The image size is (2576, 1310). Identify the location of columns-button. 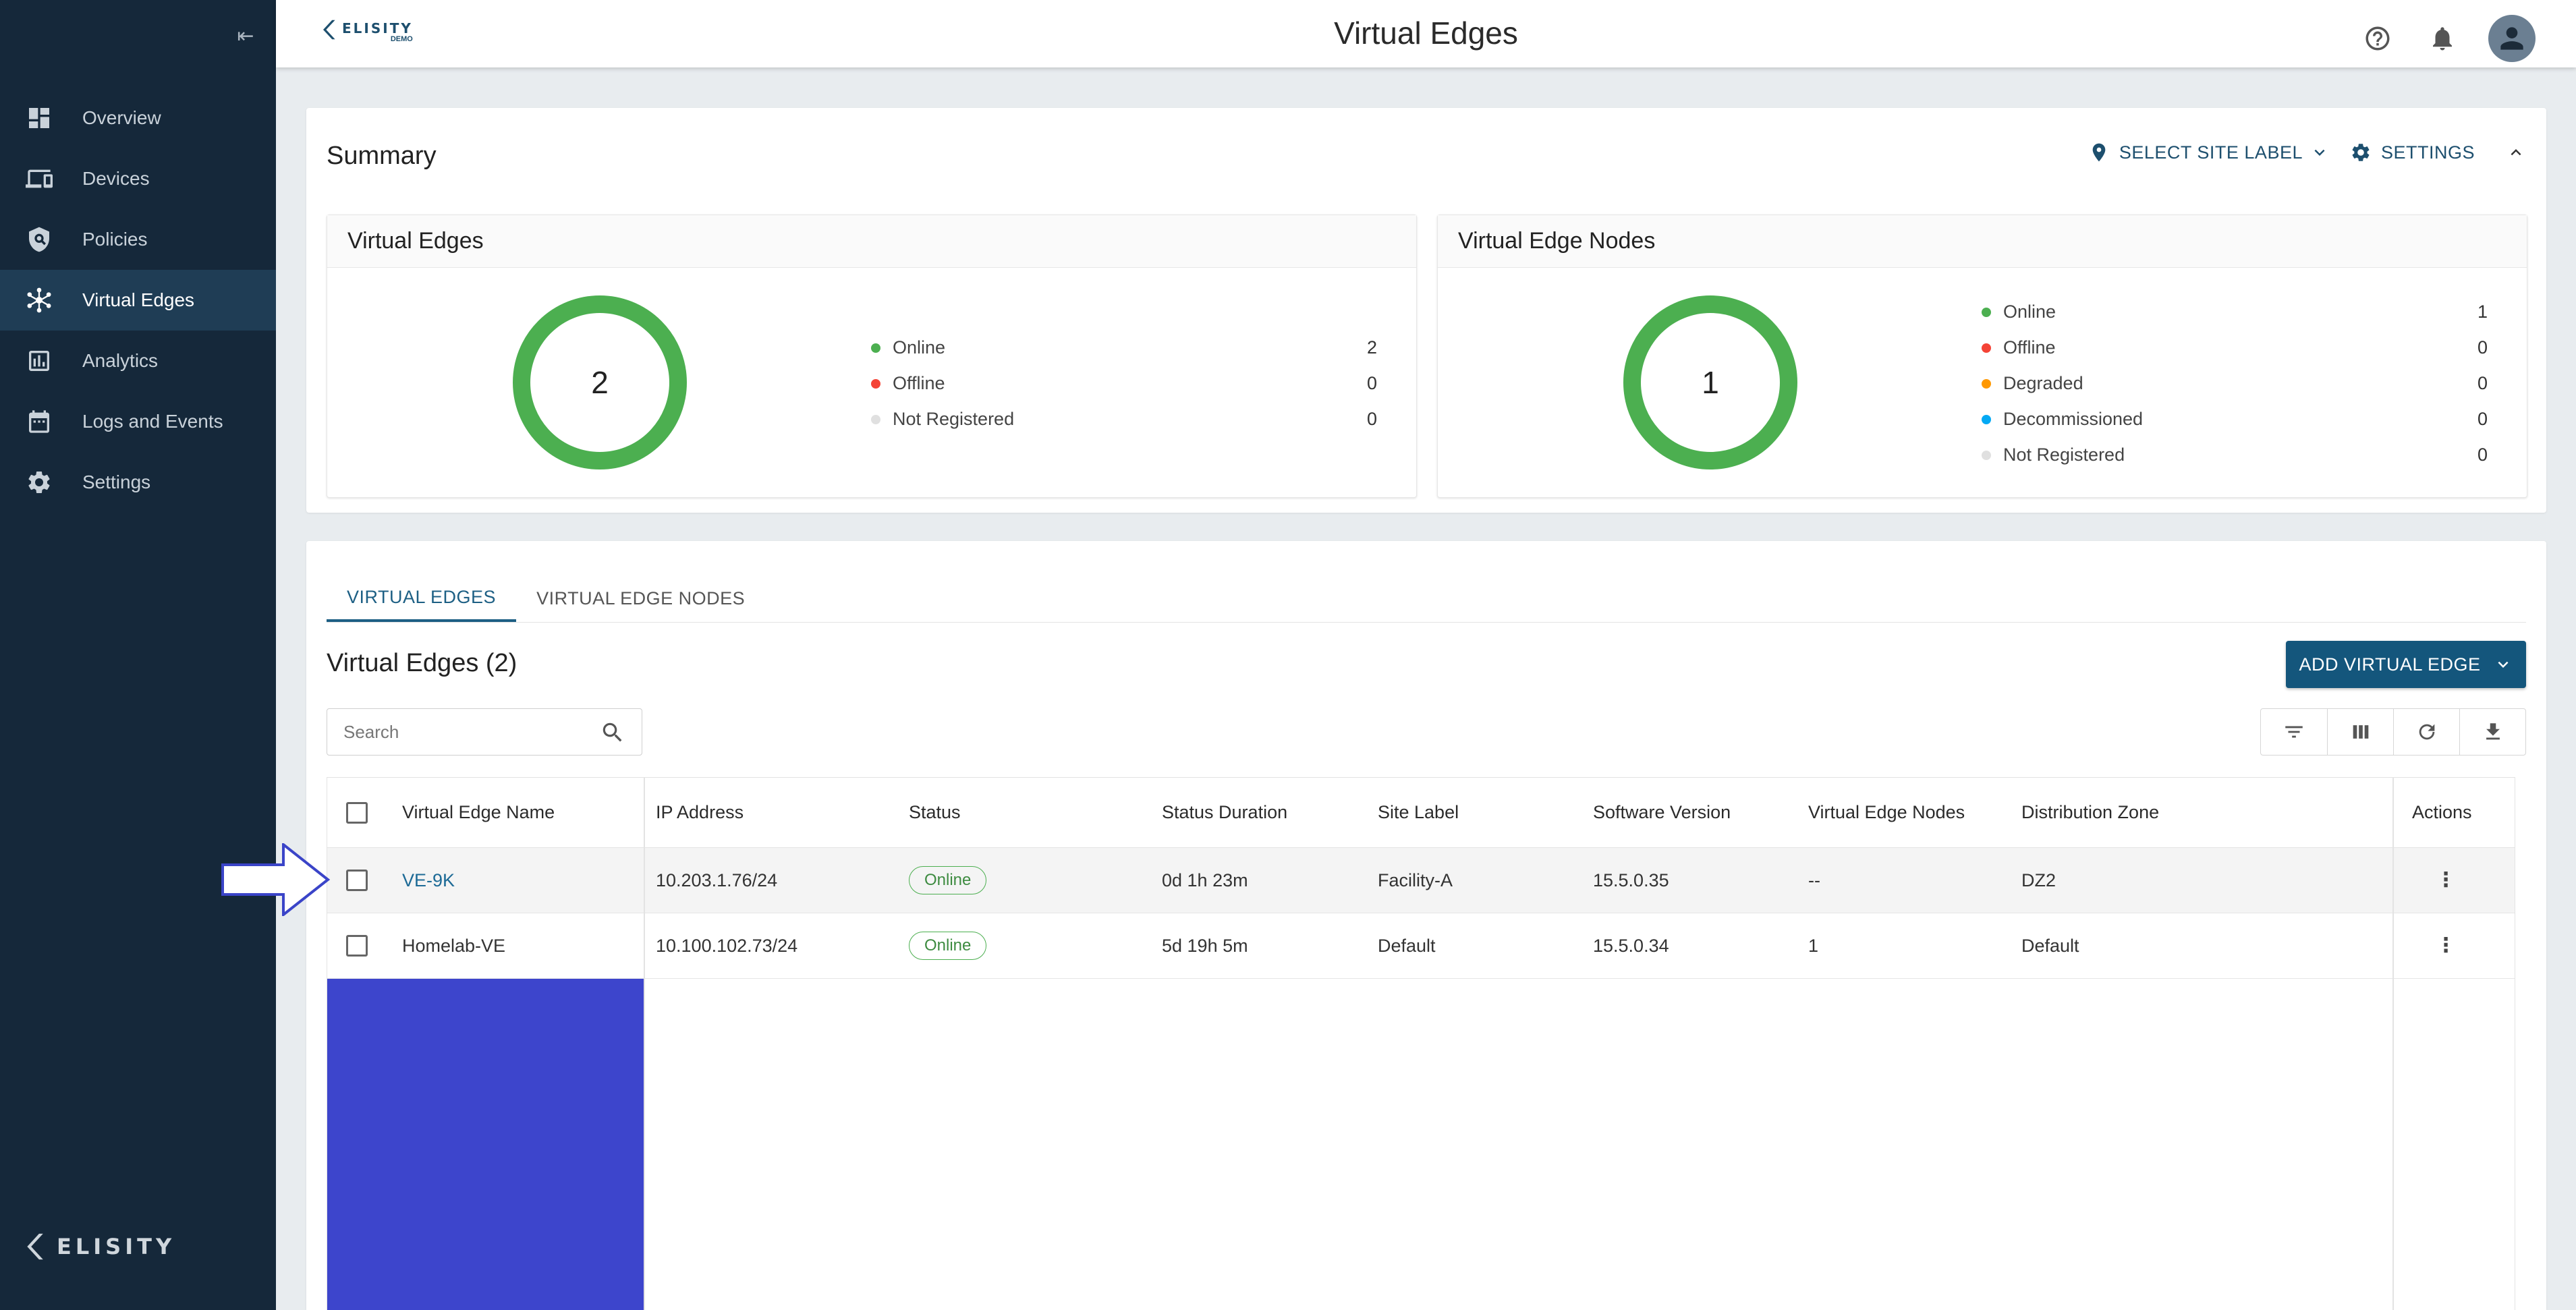
(2360, 732).